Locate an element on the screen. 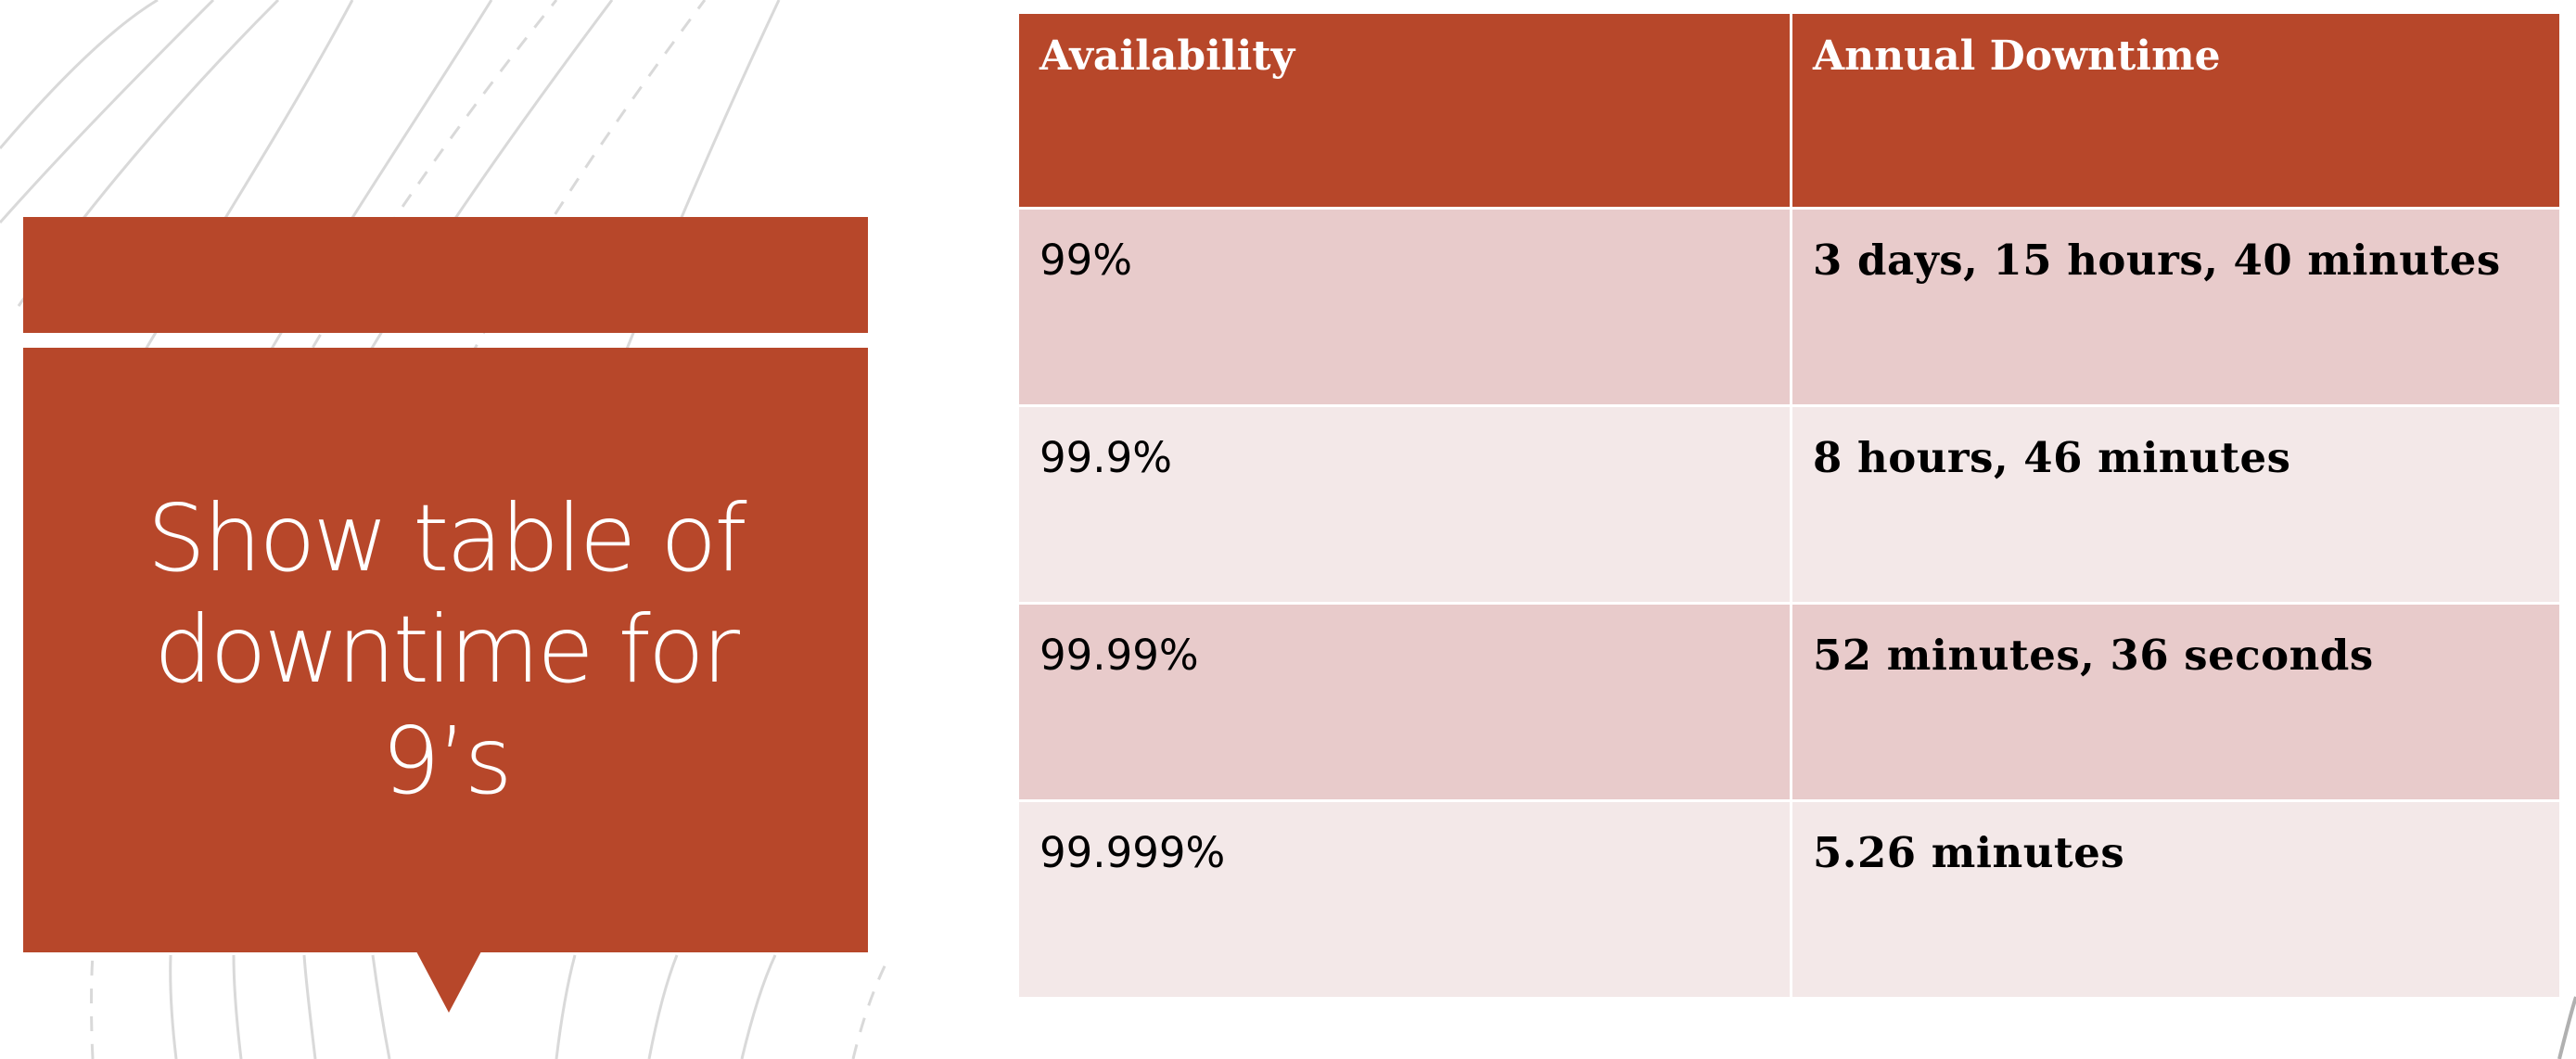 The height and width of the screenshot is (1059, 2576). slide-title: Show table of downtime for 9’s is located at coordinates (447, 650).